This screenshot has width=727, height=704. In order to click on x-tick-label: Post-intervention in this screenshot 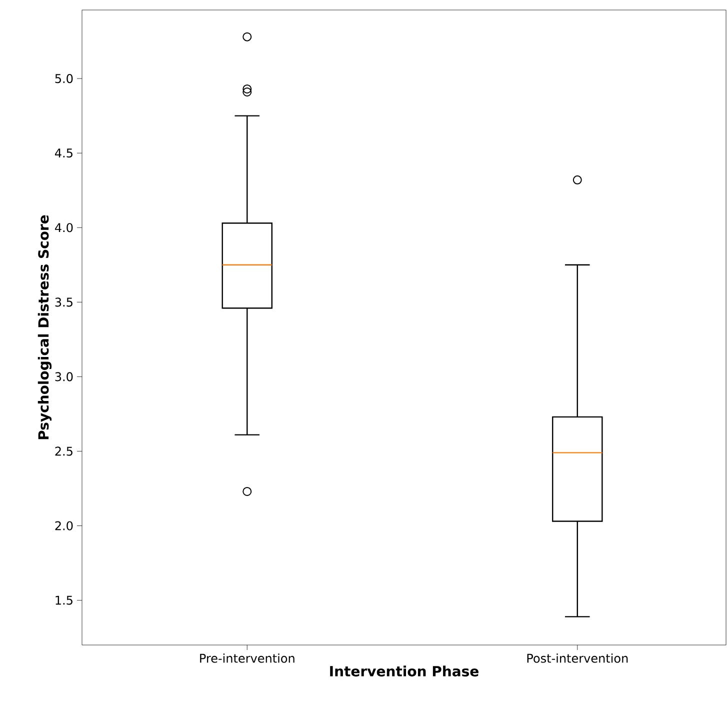, I will do `click(577, 658)`.